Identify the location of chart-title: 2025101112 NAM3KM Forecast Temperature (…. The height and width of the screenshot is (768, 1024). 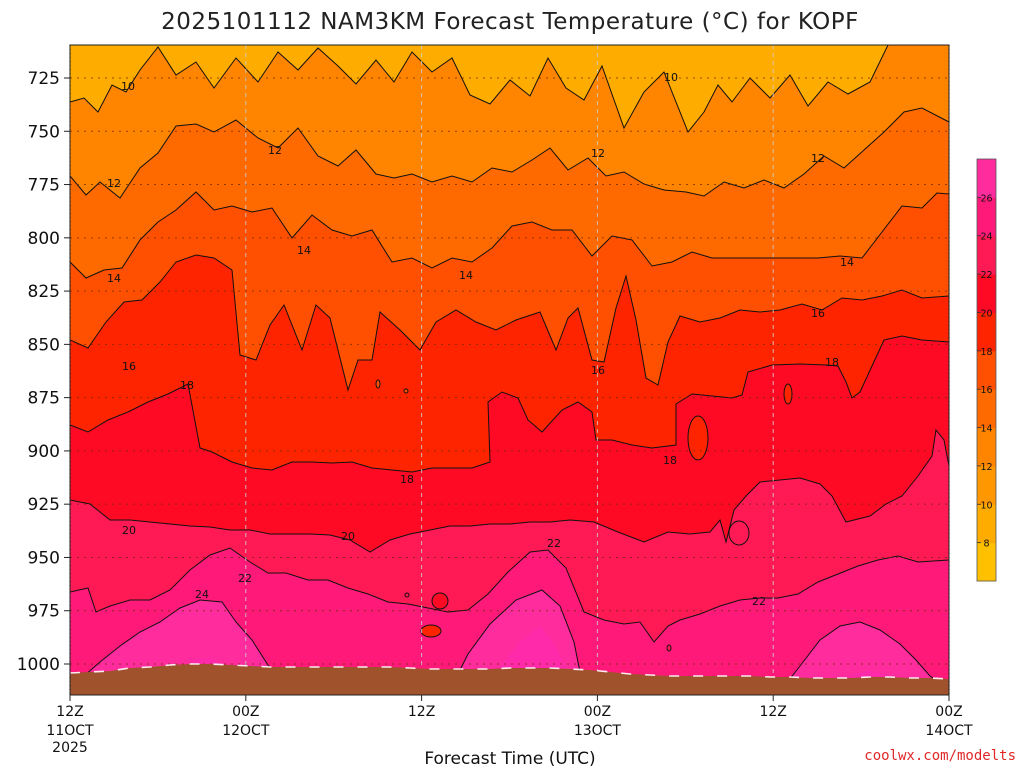
(510, 22).